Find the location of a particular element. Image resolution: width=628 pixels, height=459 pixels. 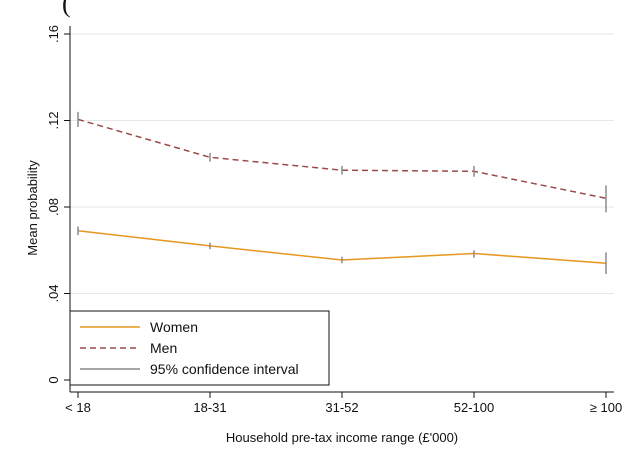

legend-label: Women is located at coordinates (174, 327).